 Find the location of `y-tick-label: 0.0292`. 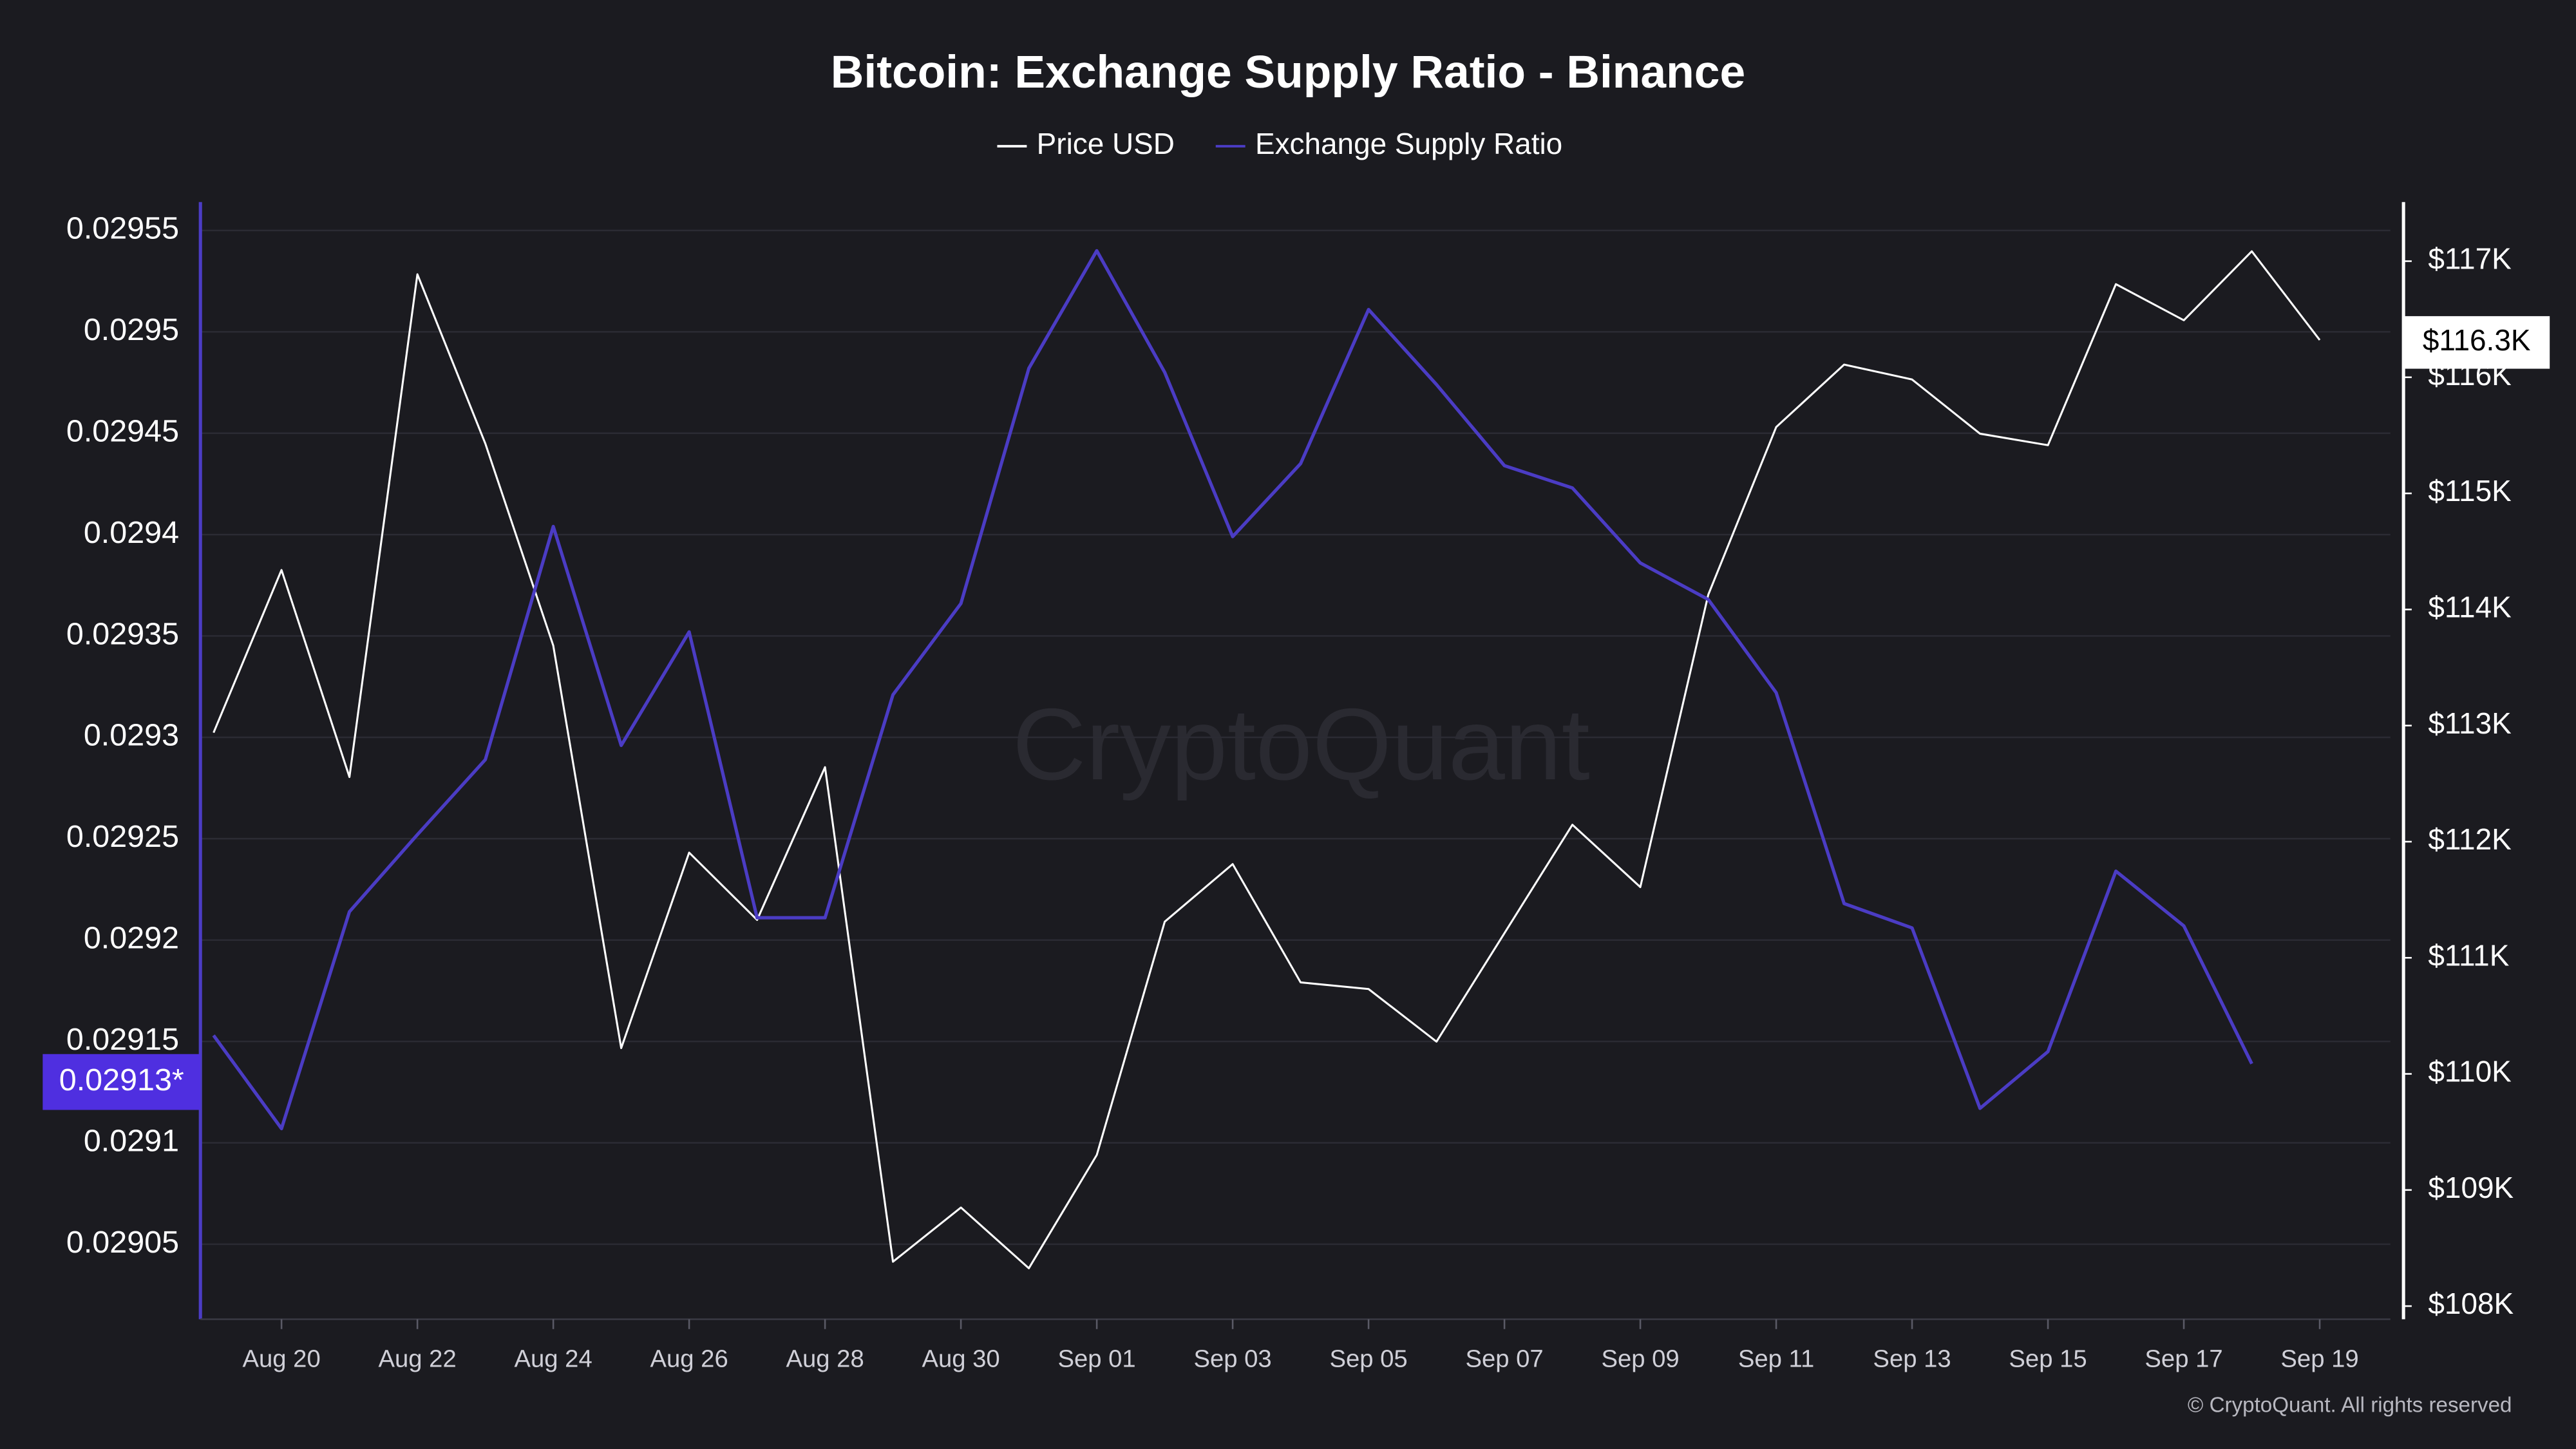

y-tick-label: 0.0292 is located at coordinates (131, 939).